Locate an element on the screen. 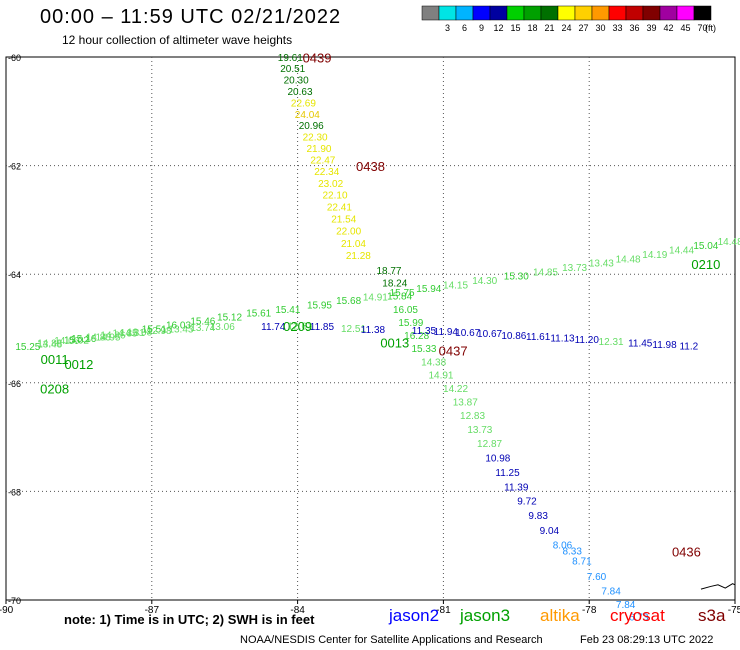 This screenshot has height=650, width=740. y-tick-label: -62 is located at coordinates (14, 167).